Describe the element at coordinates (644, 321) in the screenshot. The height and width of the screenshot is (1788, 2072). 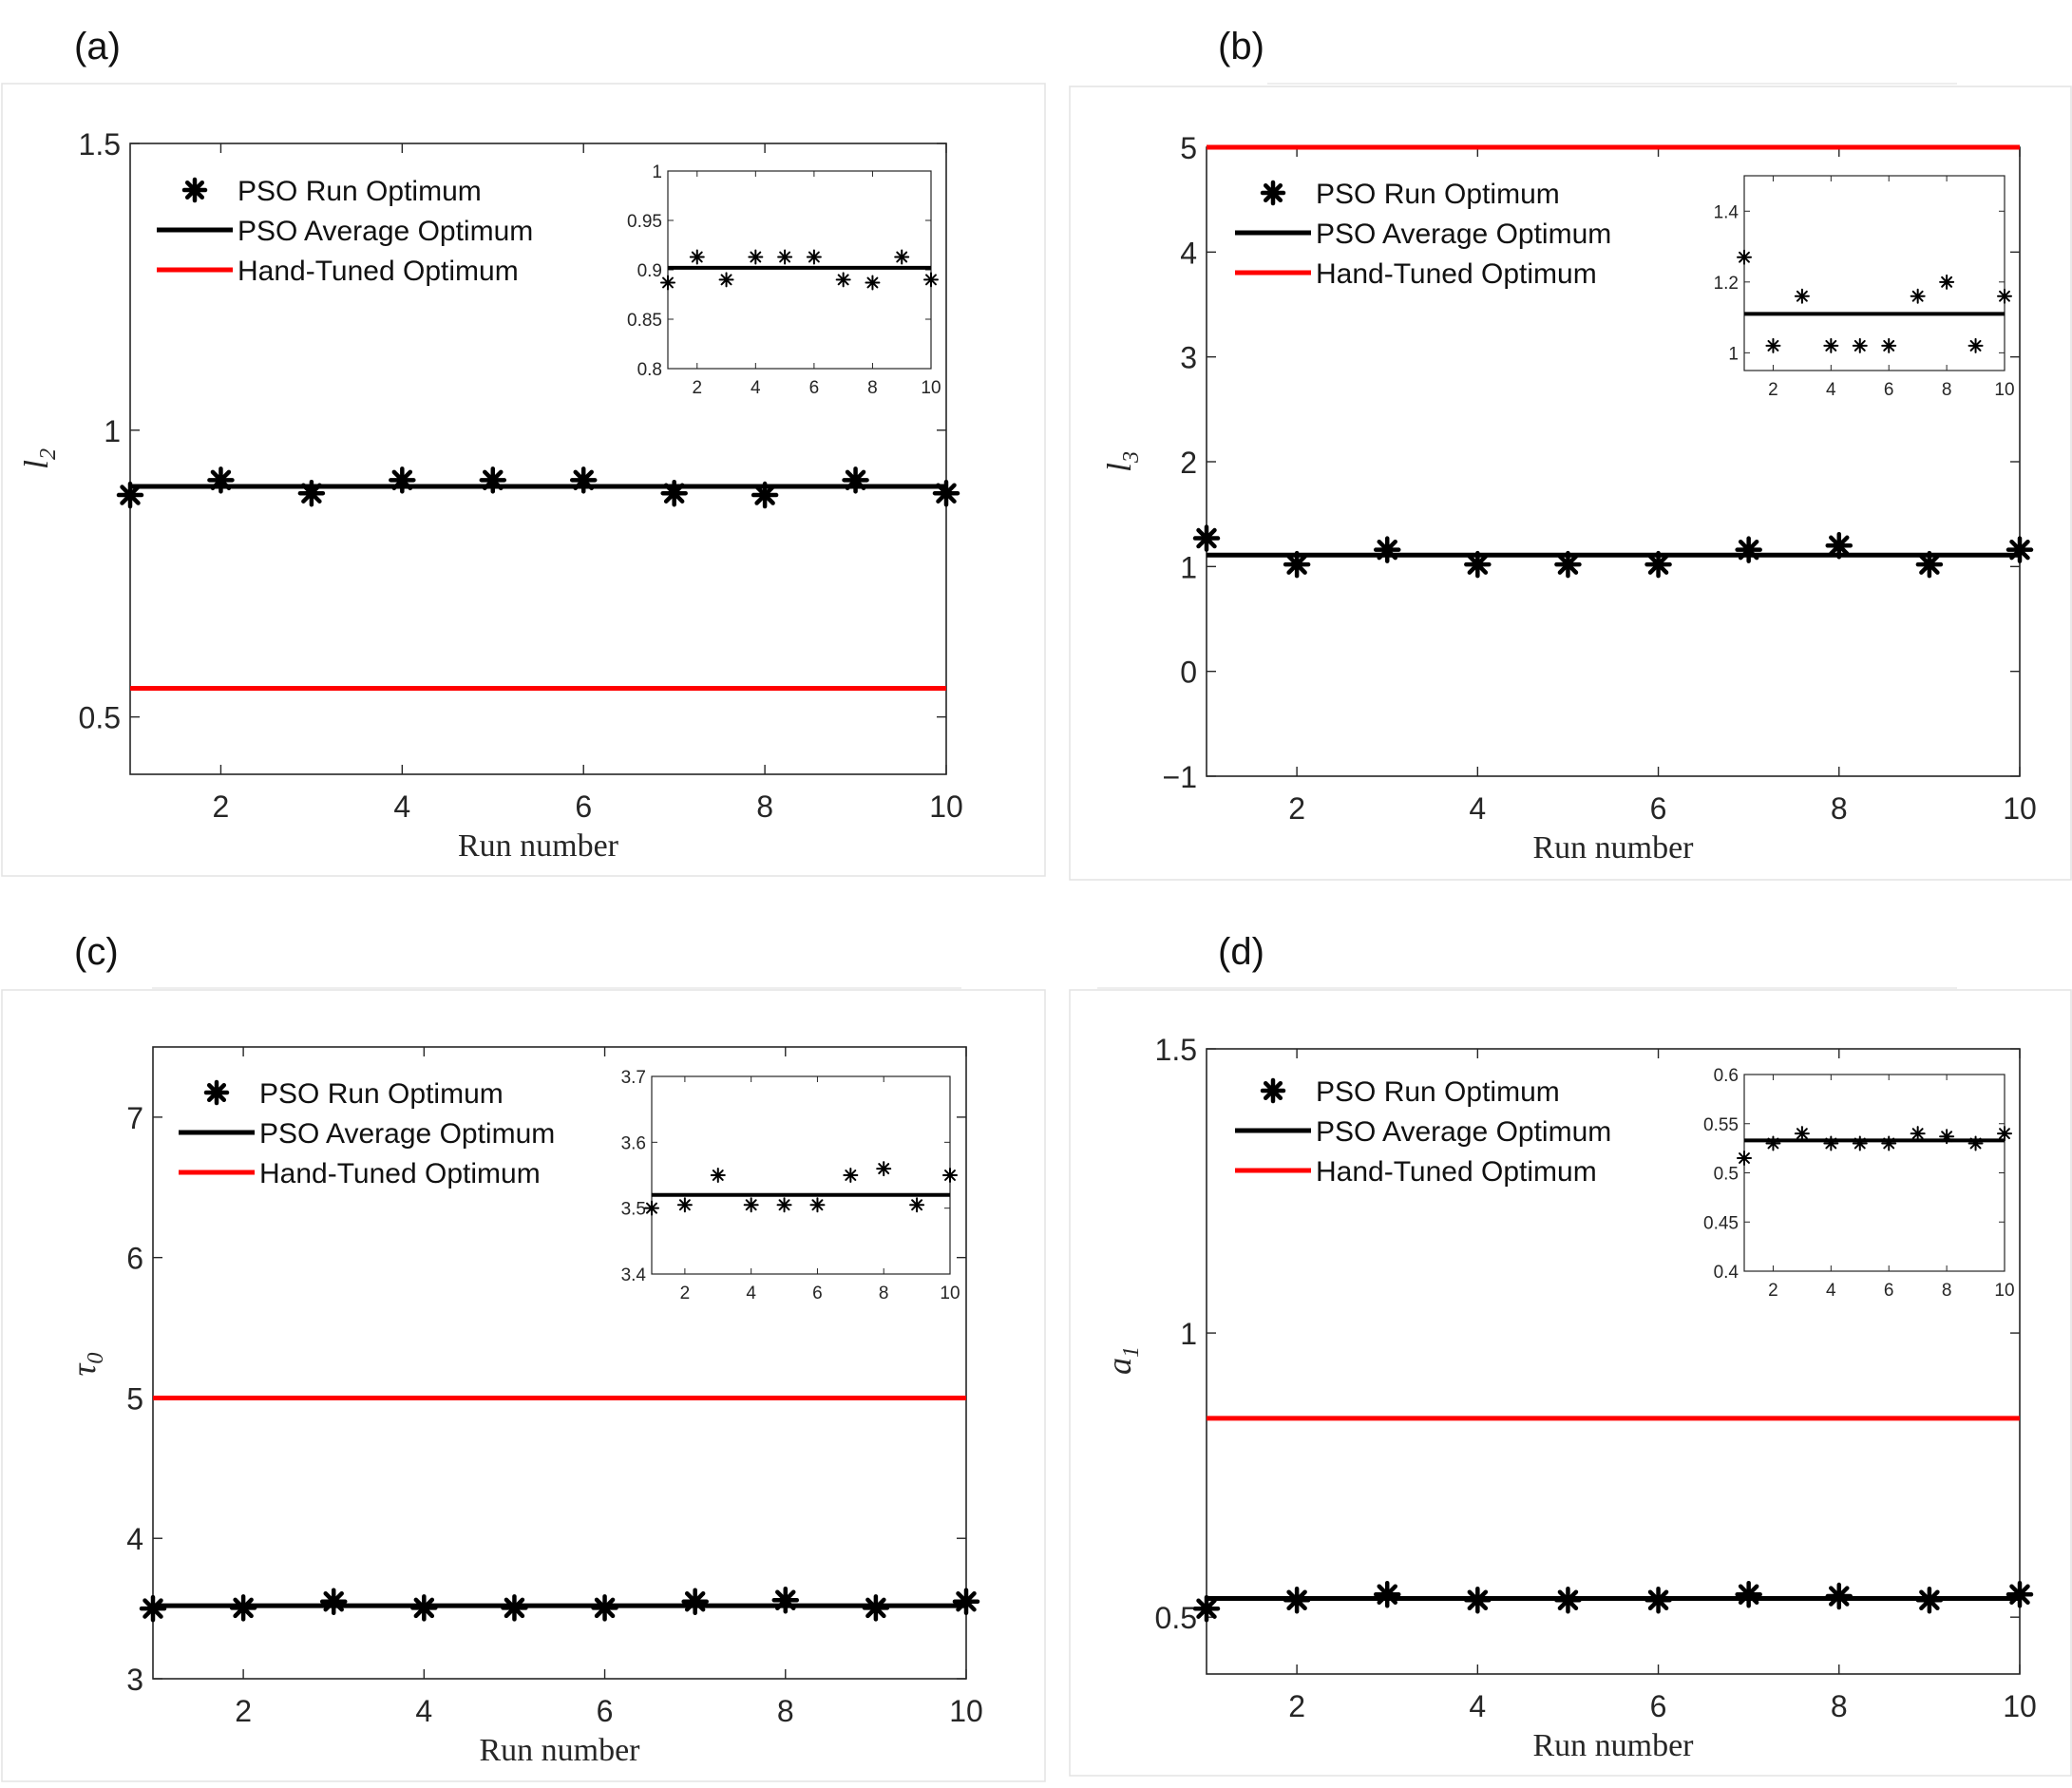
I see `inset-y-tick-label: 0.85` at that location.